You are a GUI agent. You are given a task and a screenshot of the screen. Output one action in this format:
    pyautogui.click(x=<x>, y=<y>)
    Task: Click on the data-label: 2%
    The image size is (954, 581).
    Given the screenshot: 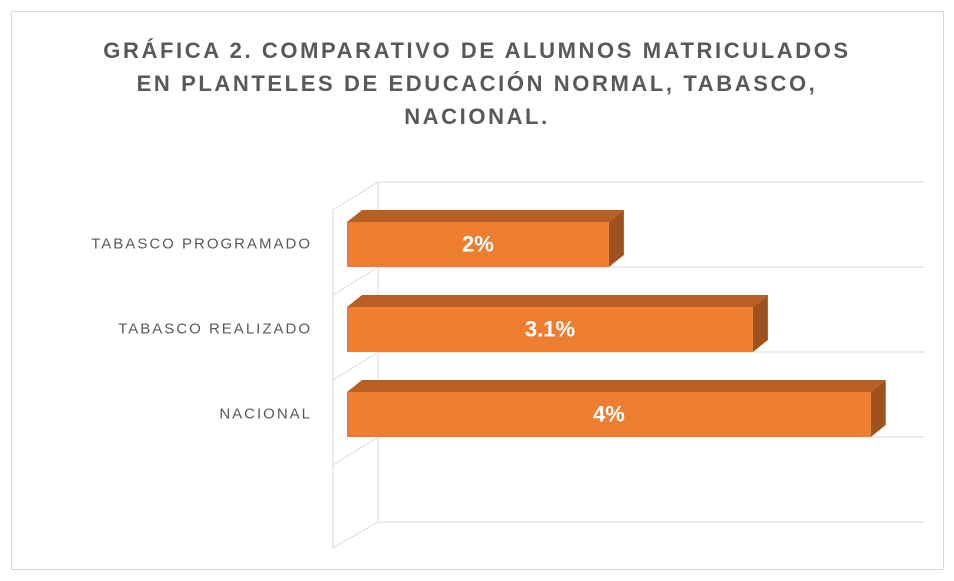 What is the action you would take?
    pyautogui.click(x=478, y=243)
    